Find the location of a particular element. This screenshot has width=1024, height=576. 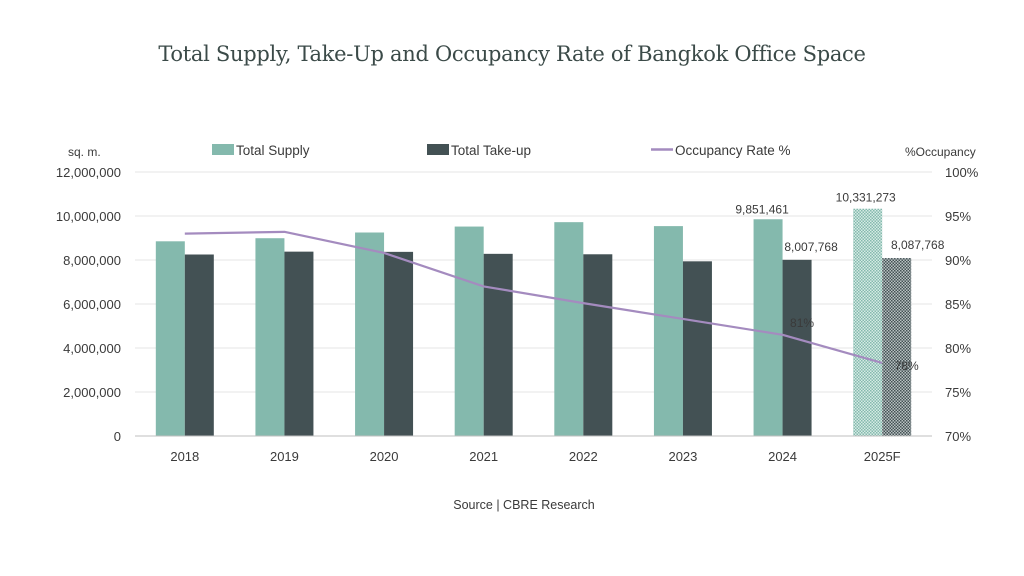

right-axis-unit: %Occupancy is located at coordinates (940, 152).